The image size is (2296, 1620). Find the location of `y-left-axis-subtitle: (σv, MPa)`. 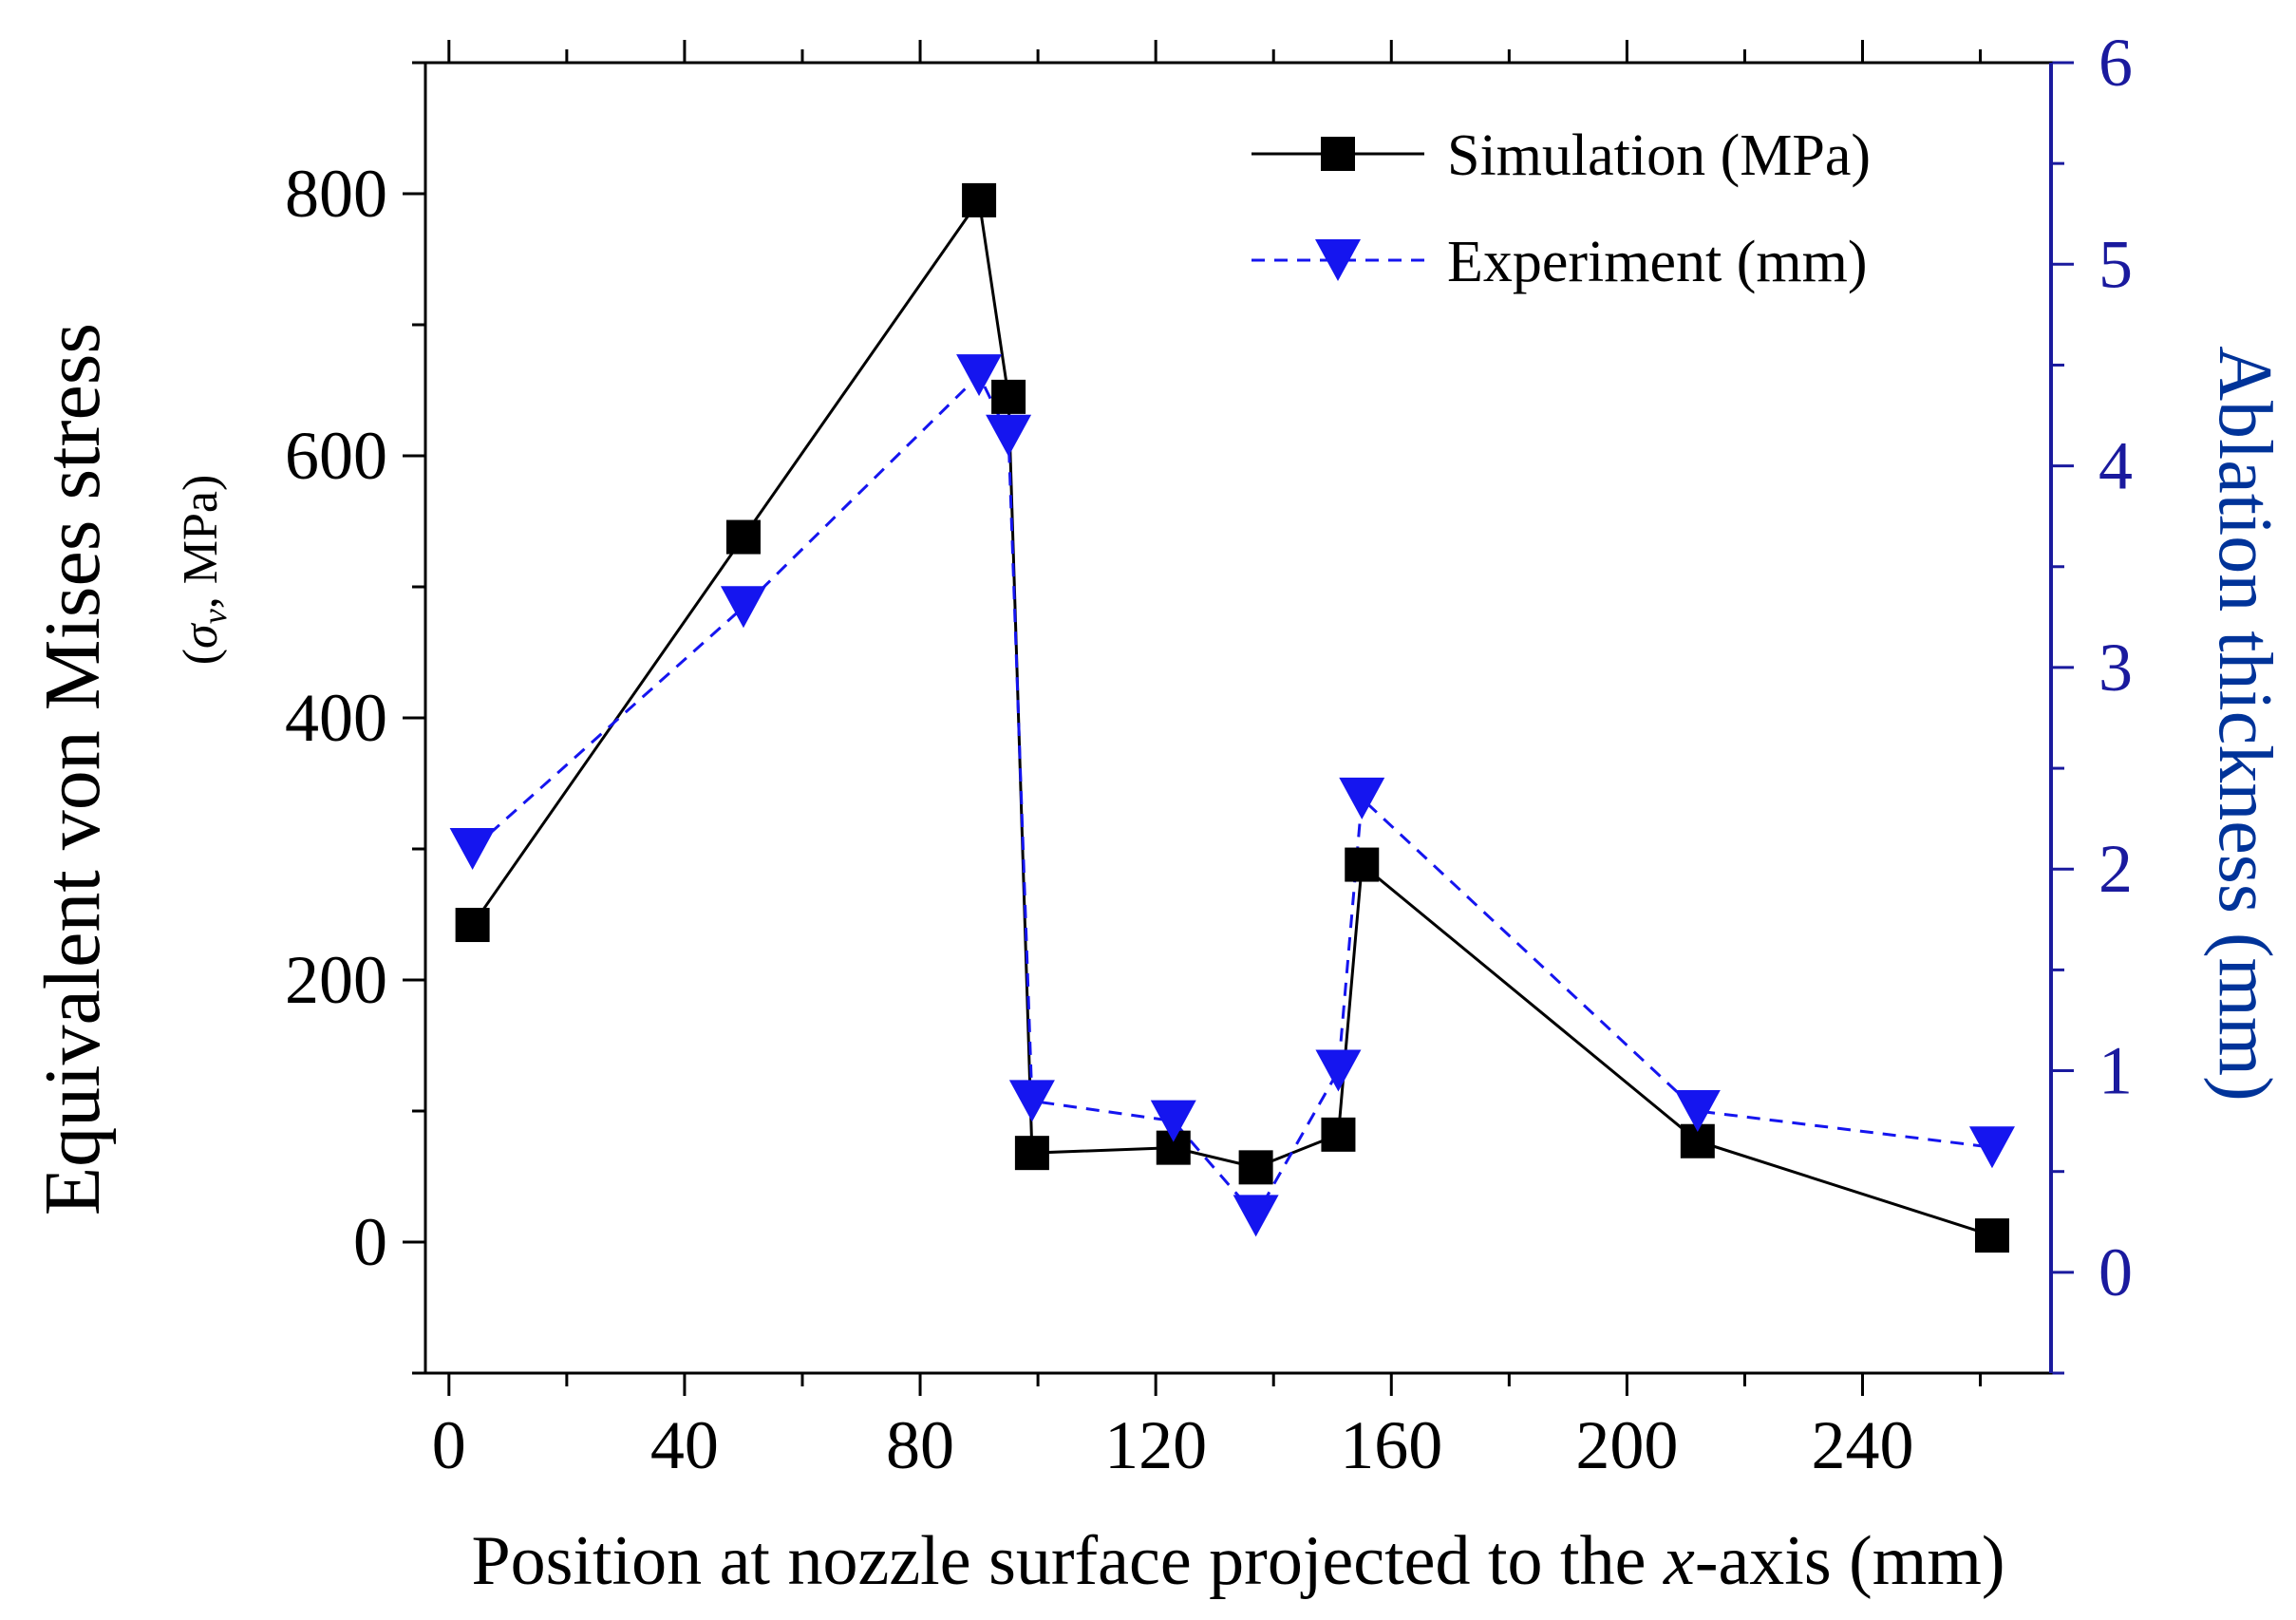

y-left-axis-subtitle: (σv, MPa) is located at coordinates (204, 571).